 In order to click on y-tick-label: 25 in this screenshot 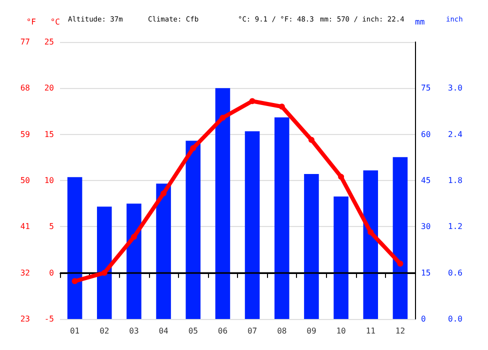, I will do `click(49, 42)`.